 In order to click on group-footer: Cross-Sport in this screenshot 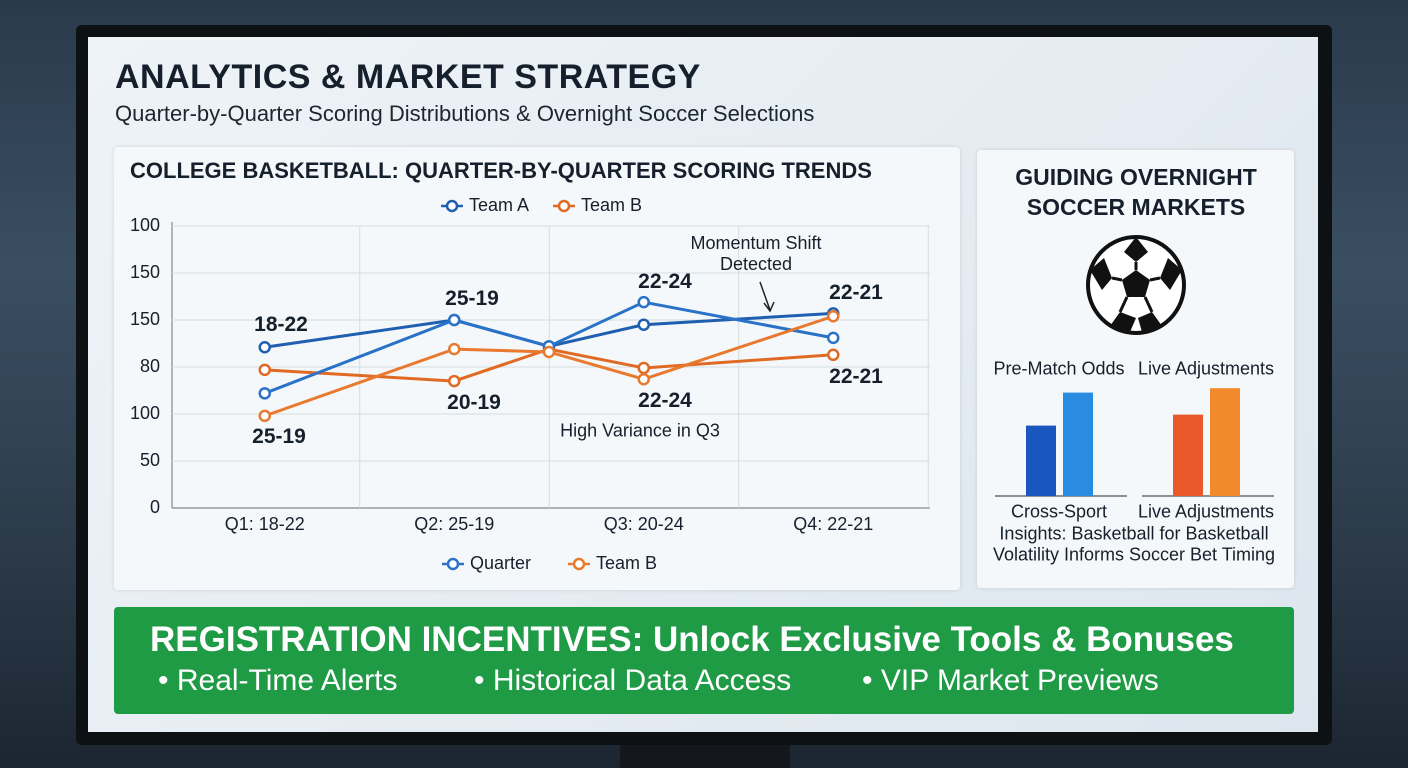, I will do `click(1059, 511)`.